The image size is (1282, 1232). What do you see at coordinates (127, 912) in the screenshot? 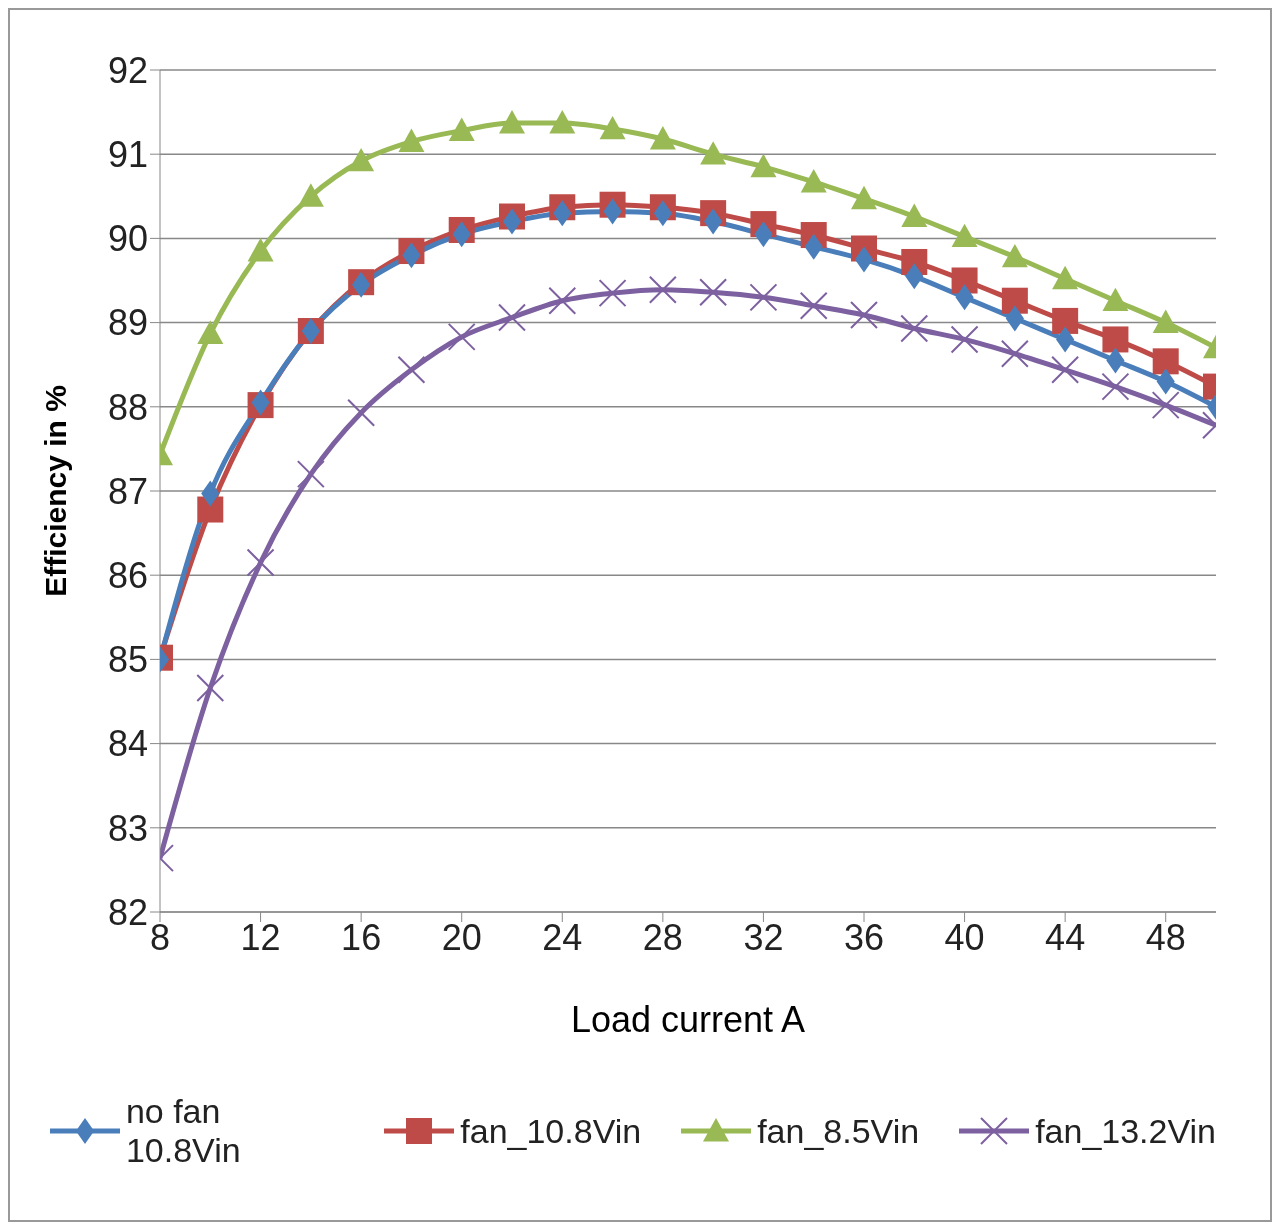
I see `y-tick-label: 82` at bounding box center [127, 912].